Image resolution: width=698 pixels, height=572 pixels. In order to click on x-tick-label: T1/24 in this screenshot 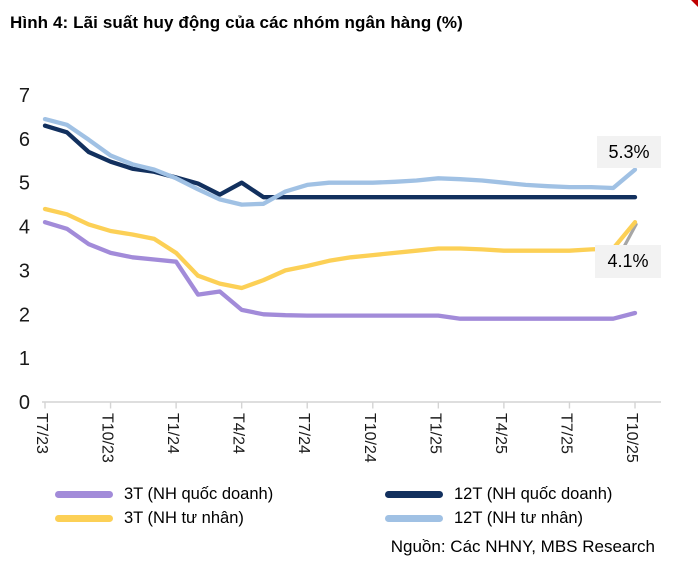, I will do `click(172, 433)`.